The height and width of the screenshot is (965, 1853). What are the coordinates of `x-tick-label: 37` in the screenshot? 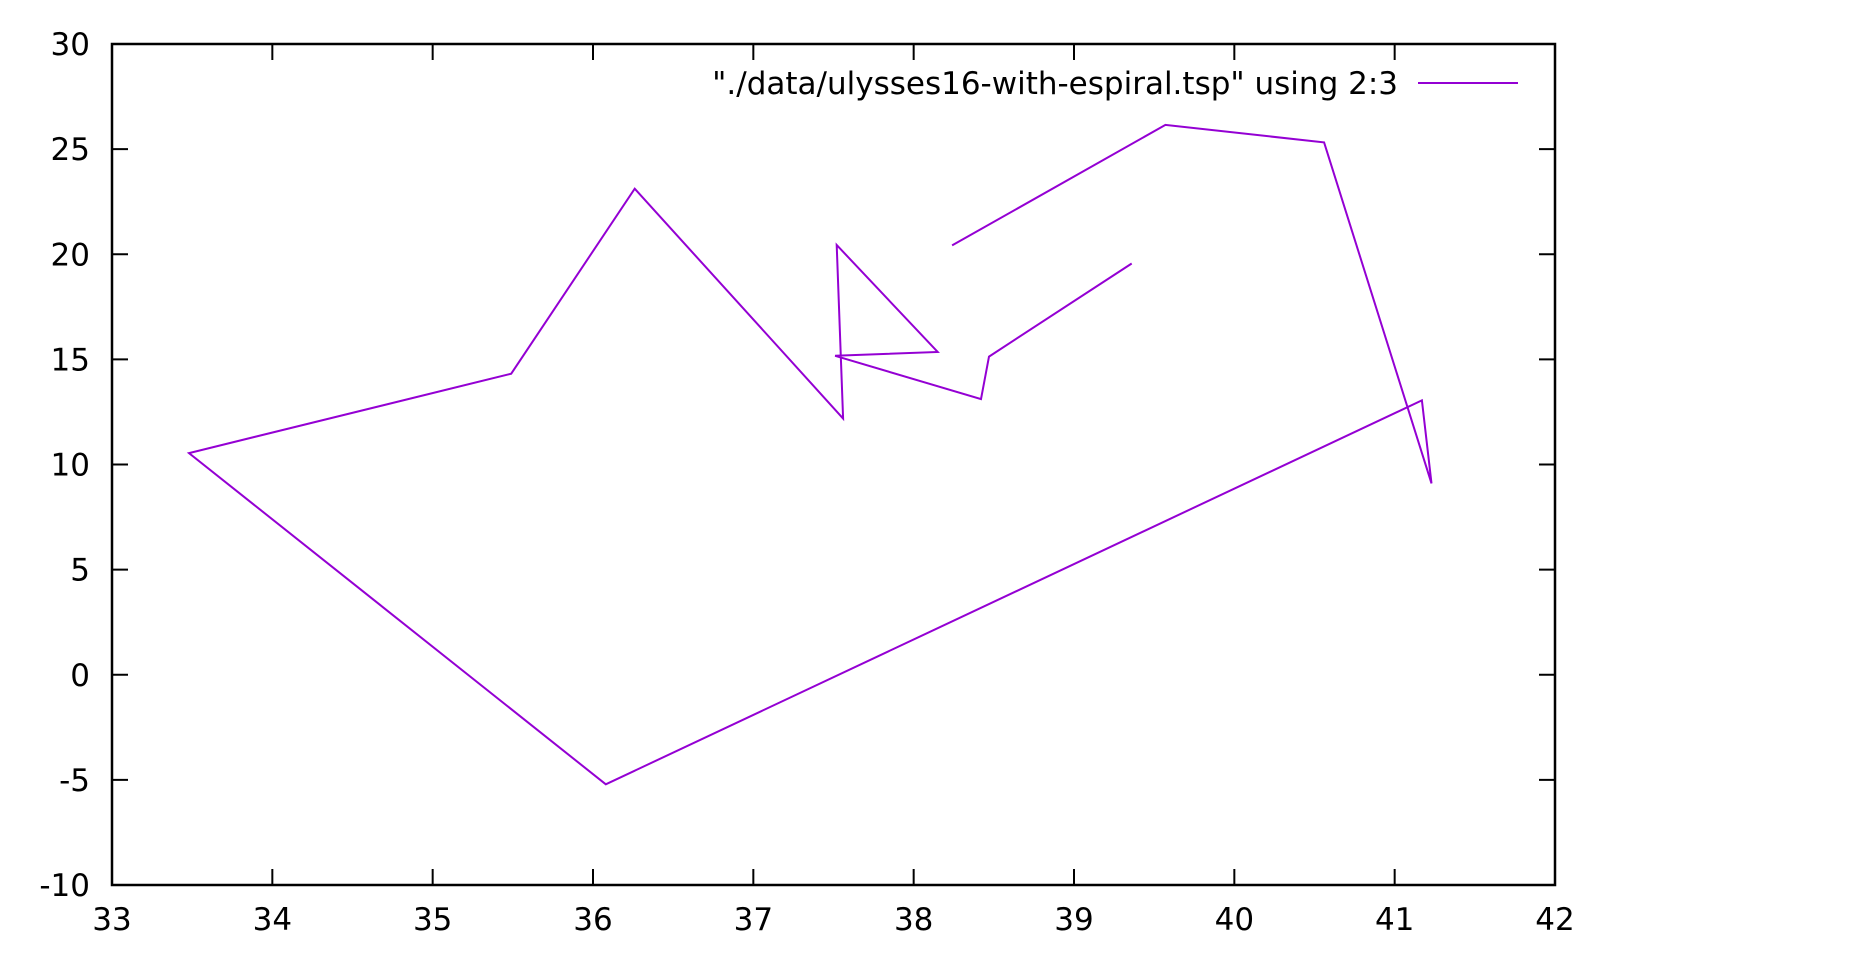 It's located at (753, 920).